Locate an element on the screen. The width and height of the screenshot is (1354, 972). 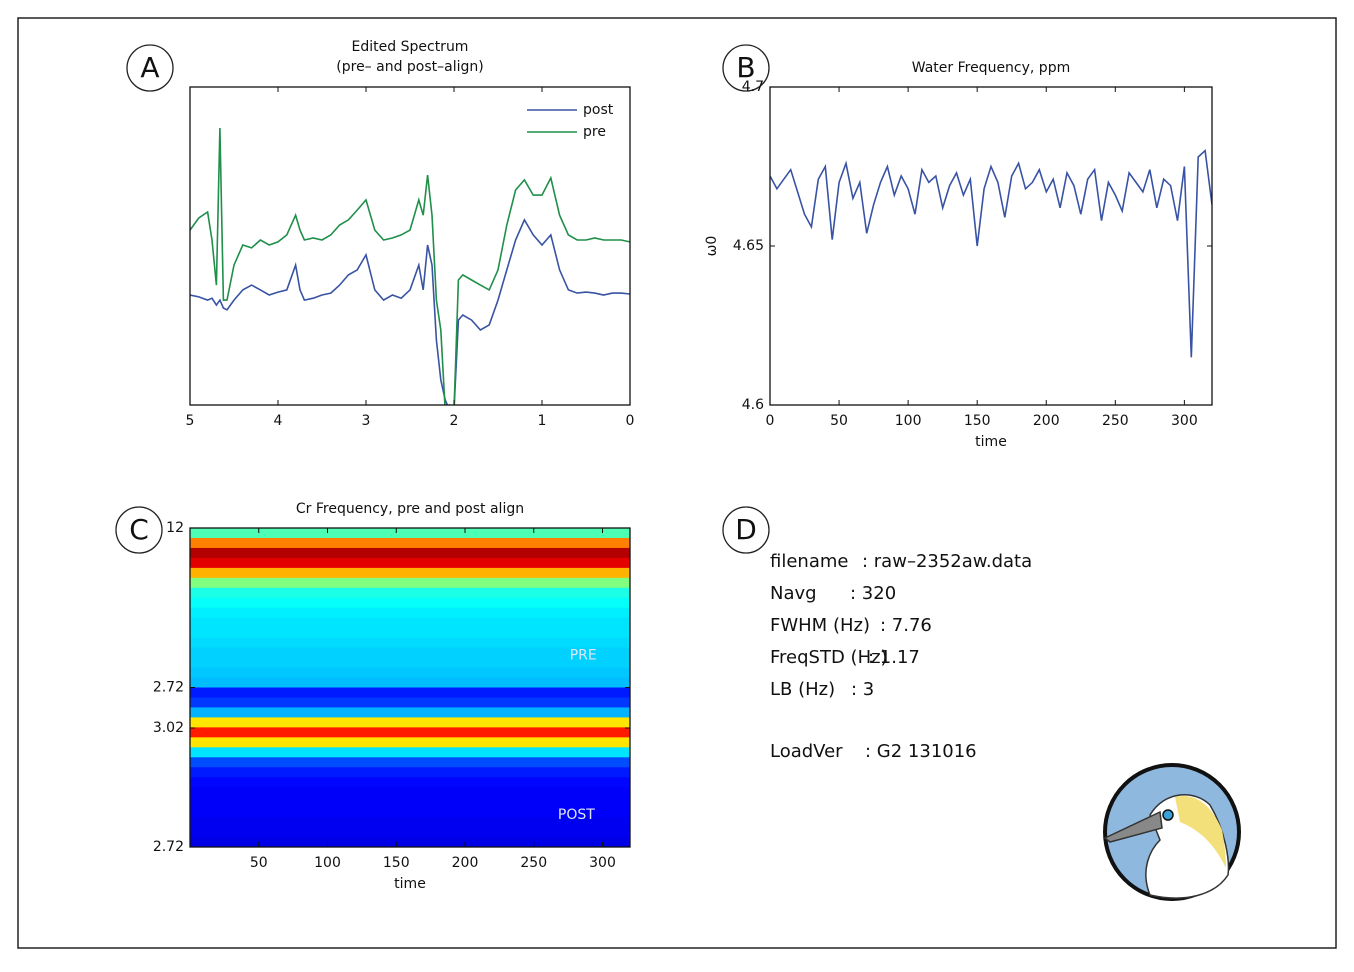
info-value: : G2 131016 is located at coordinates (921, 751).